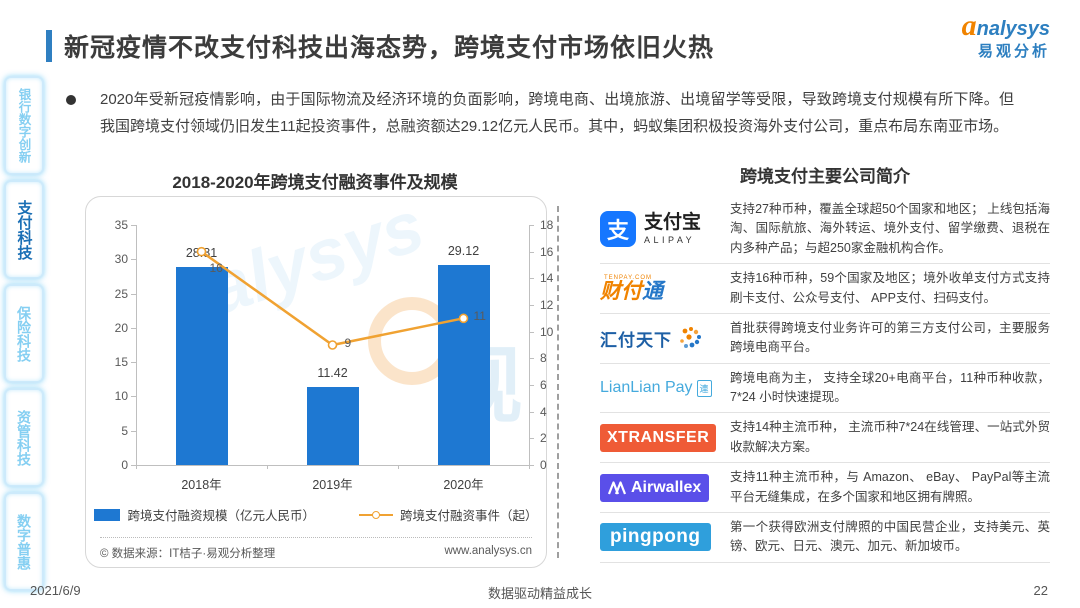 Image resolution: width=1080 pixels, height=608 pixels. Describe the element at coordinates (71, 100) in the screenshot. I see `bullet-icon` at that location.